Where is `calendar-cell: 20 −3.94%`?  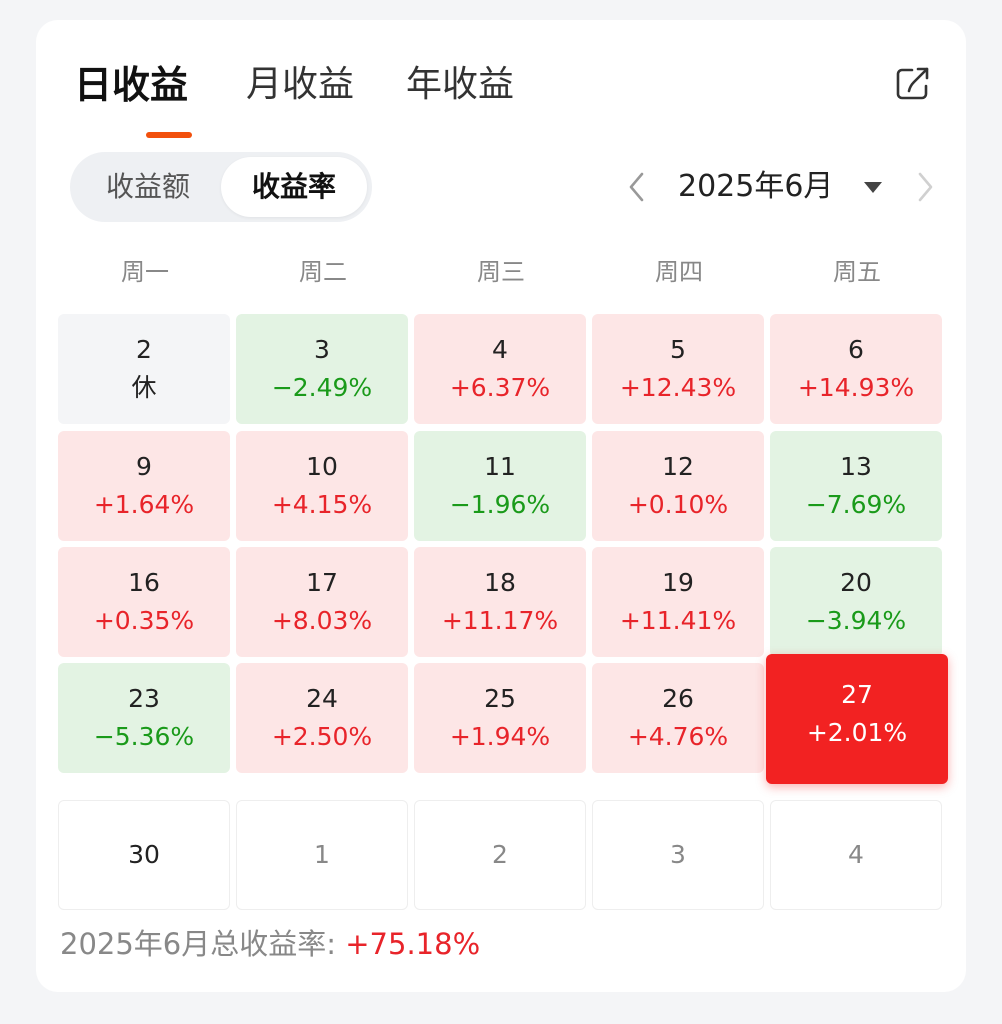 calendar-cell: 20 −3.94% is located at coordinates (856, 602).